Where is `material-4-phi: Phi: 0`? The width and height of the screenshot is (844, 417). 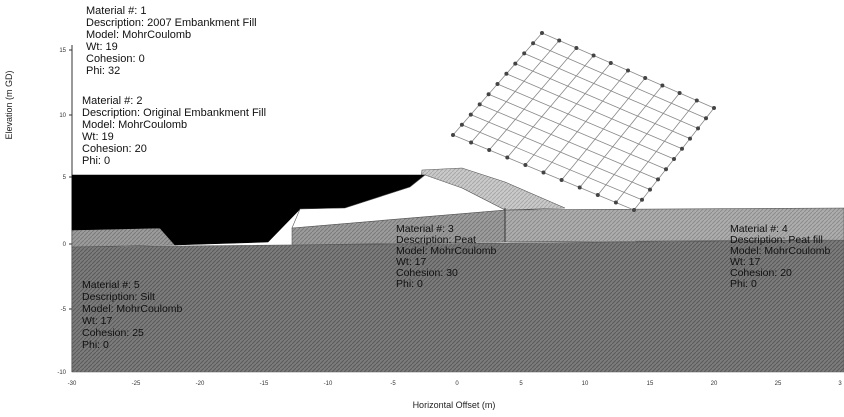 material-4-phi: Phi: 0 is located at coordinates (743, 284).